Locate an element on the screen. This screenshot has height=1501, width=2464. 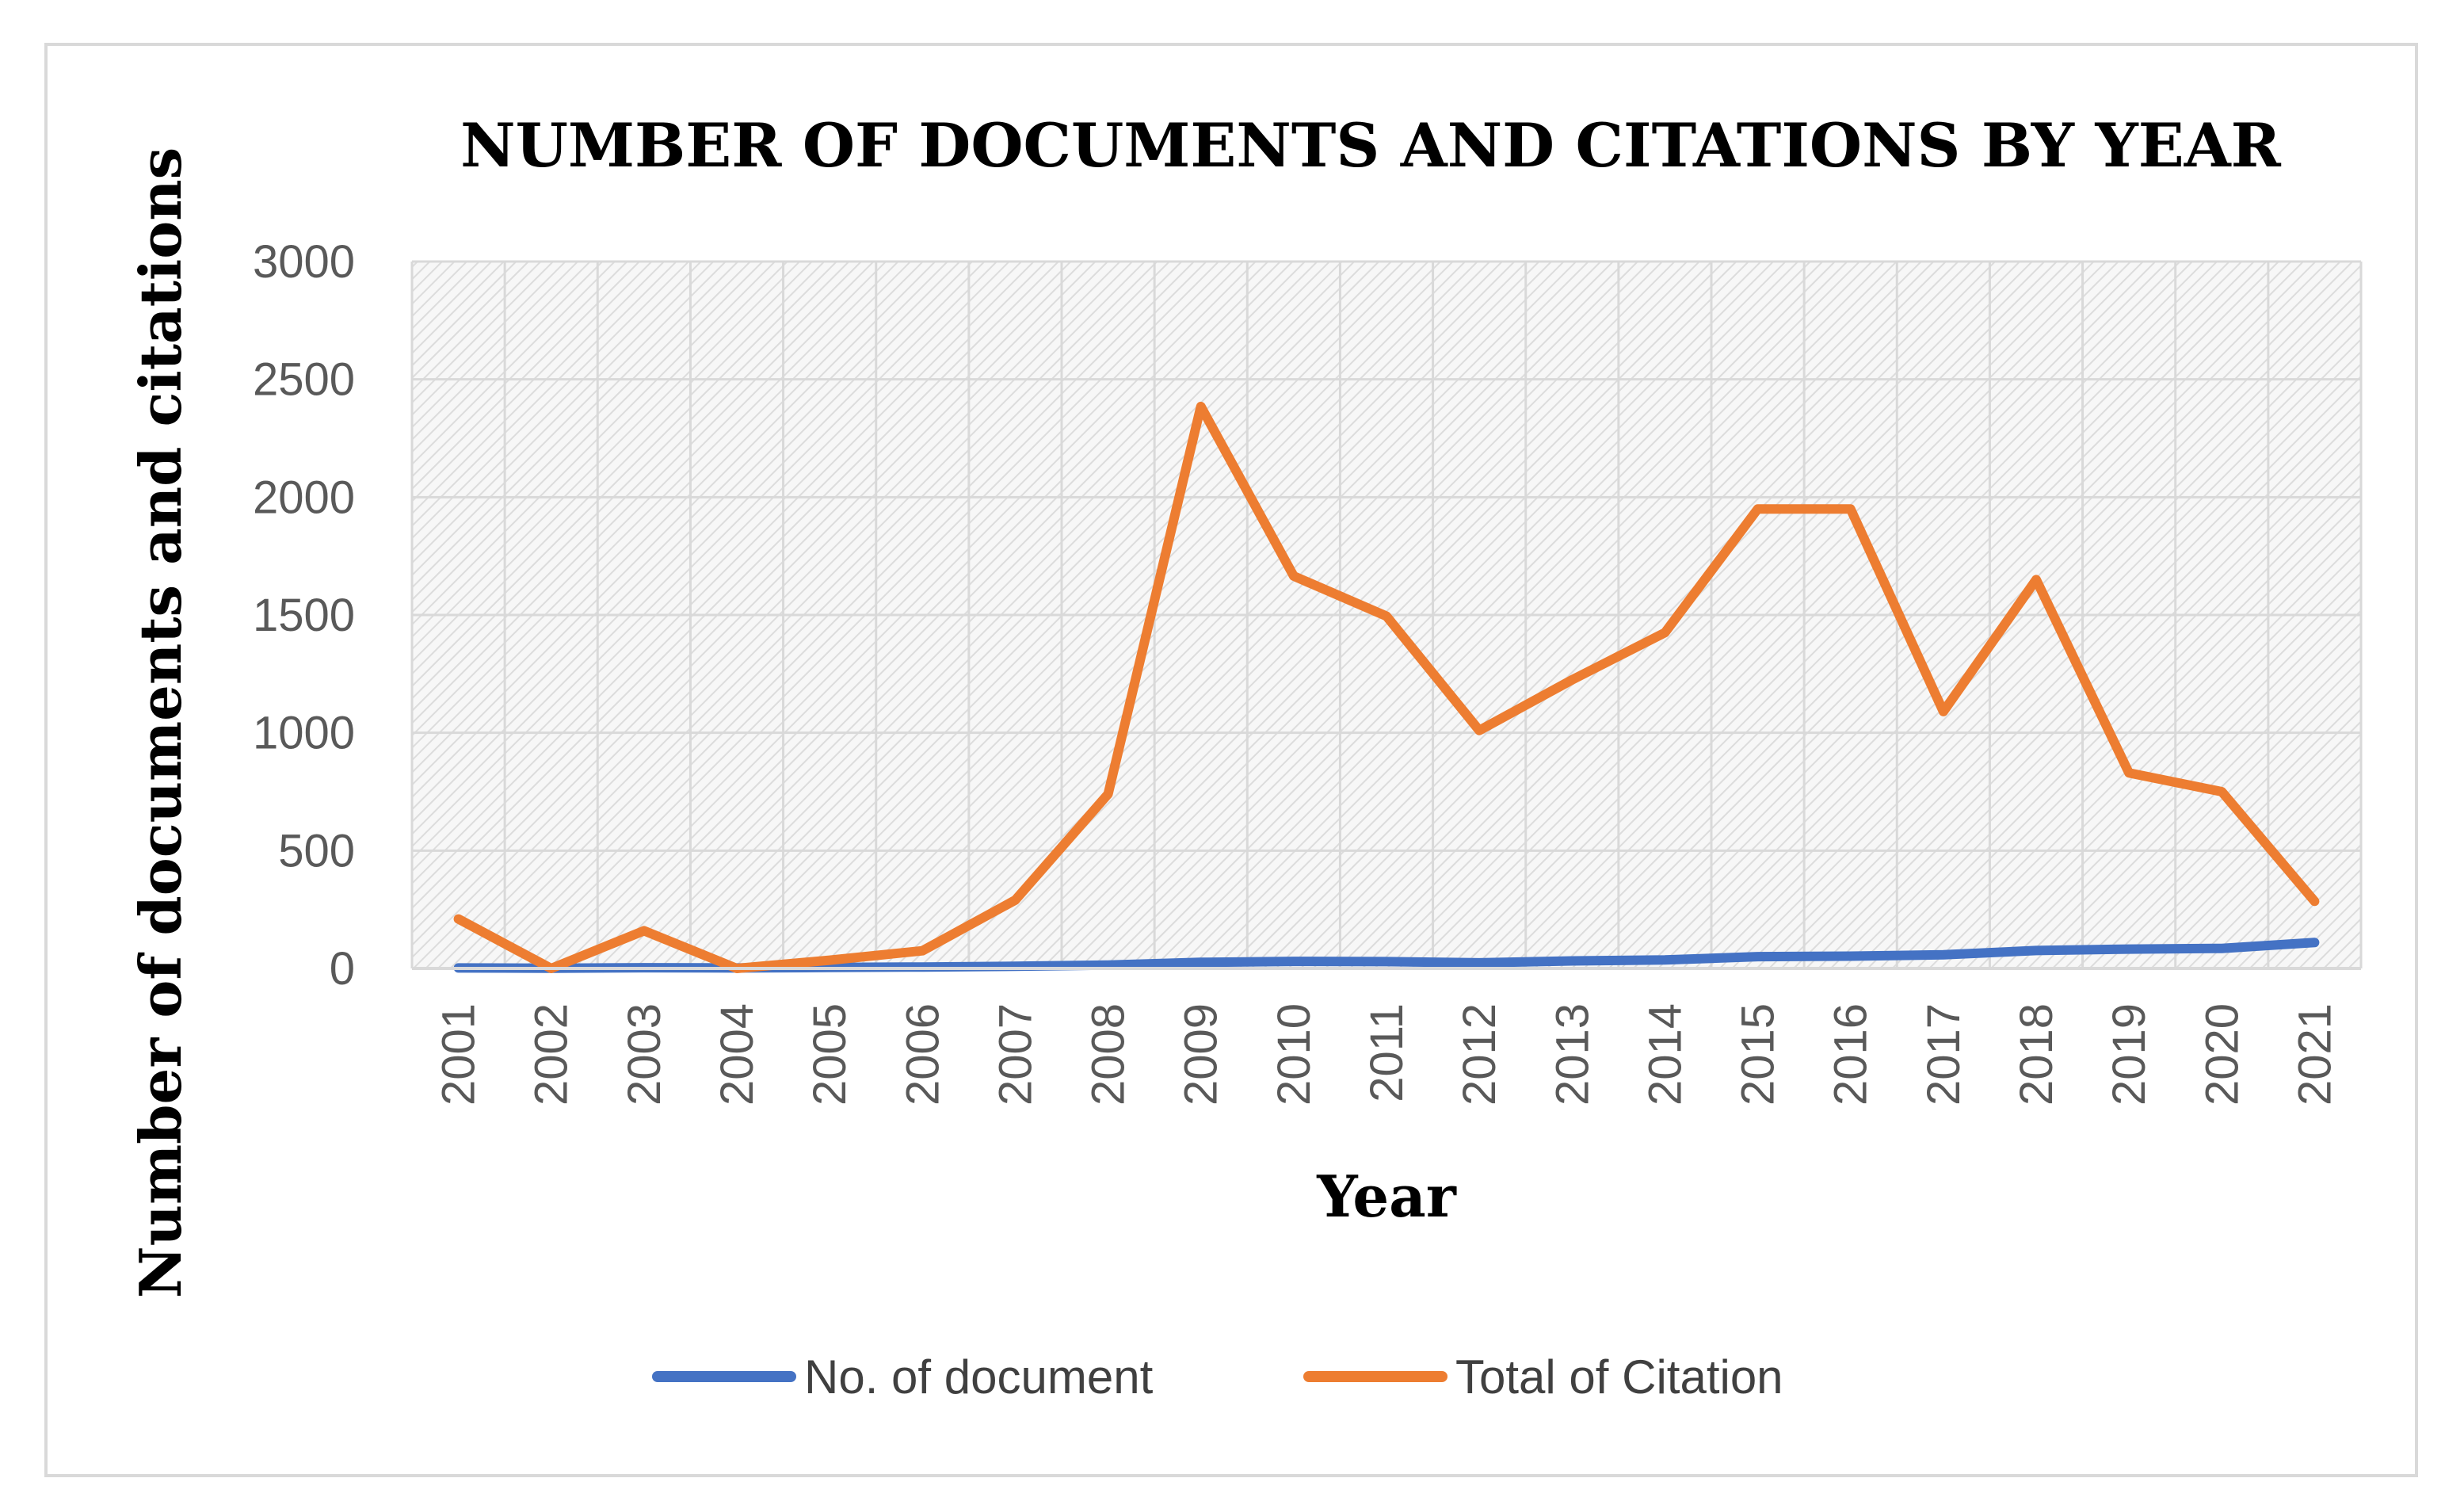
y-axis-ticks: 0 500 1000 1500 2000 2500 3000 is located at coordinates (304, 615).